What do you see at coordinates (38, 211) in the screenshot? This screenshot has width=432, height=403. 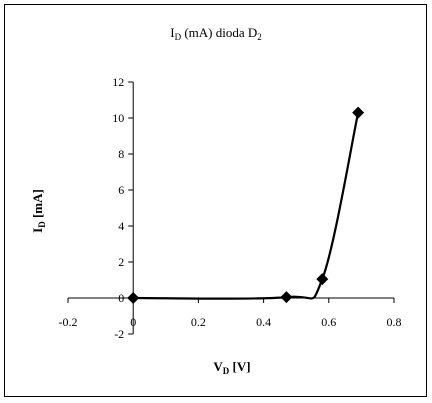 I see `y-axis-label: ID [mA]` at bounding box center [38, 211].